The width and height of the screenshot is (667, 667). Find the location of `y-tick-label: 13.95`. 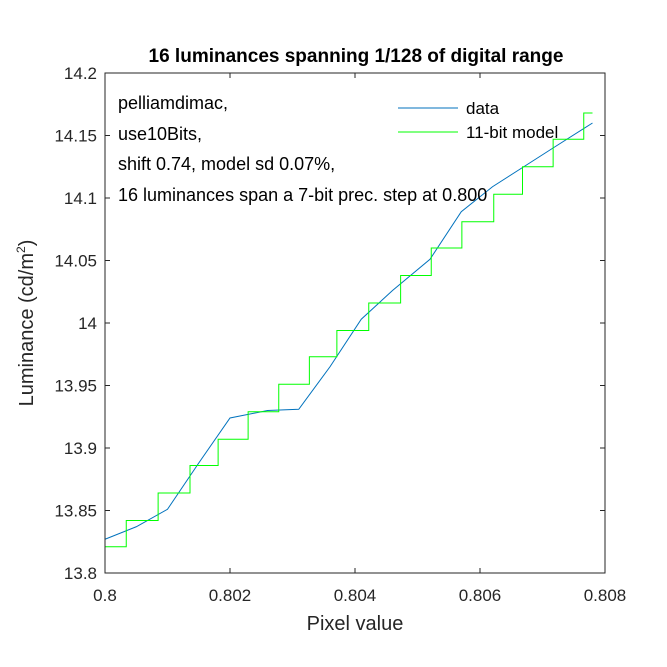

y-tick-label: 13.95 is located at coordinates (75, 386).